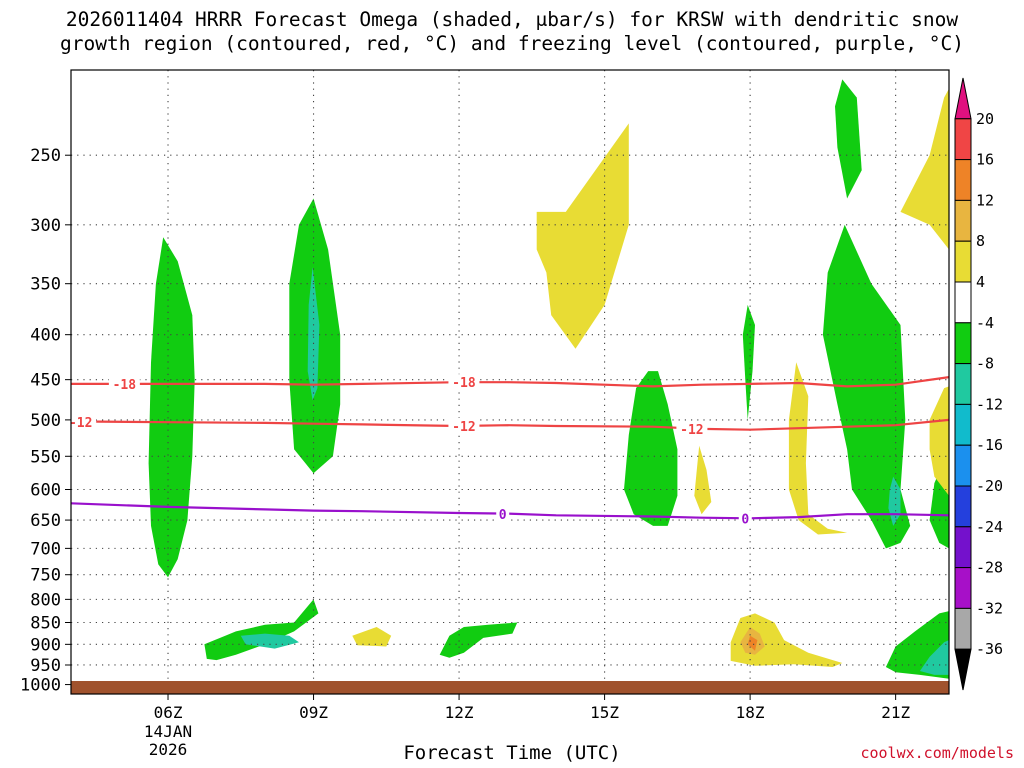 This screenshot has height=768, width=1024. What do you see at coordinates (45, 381) in the screenshot?
I see `y-tick-label: 450` at bounding box center [45, 381].